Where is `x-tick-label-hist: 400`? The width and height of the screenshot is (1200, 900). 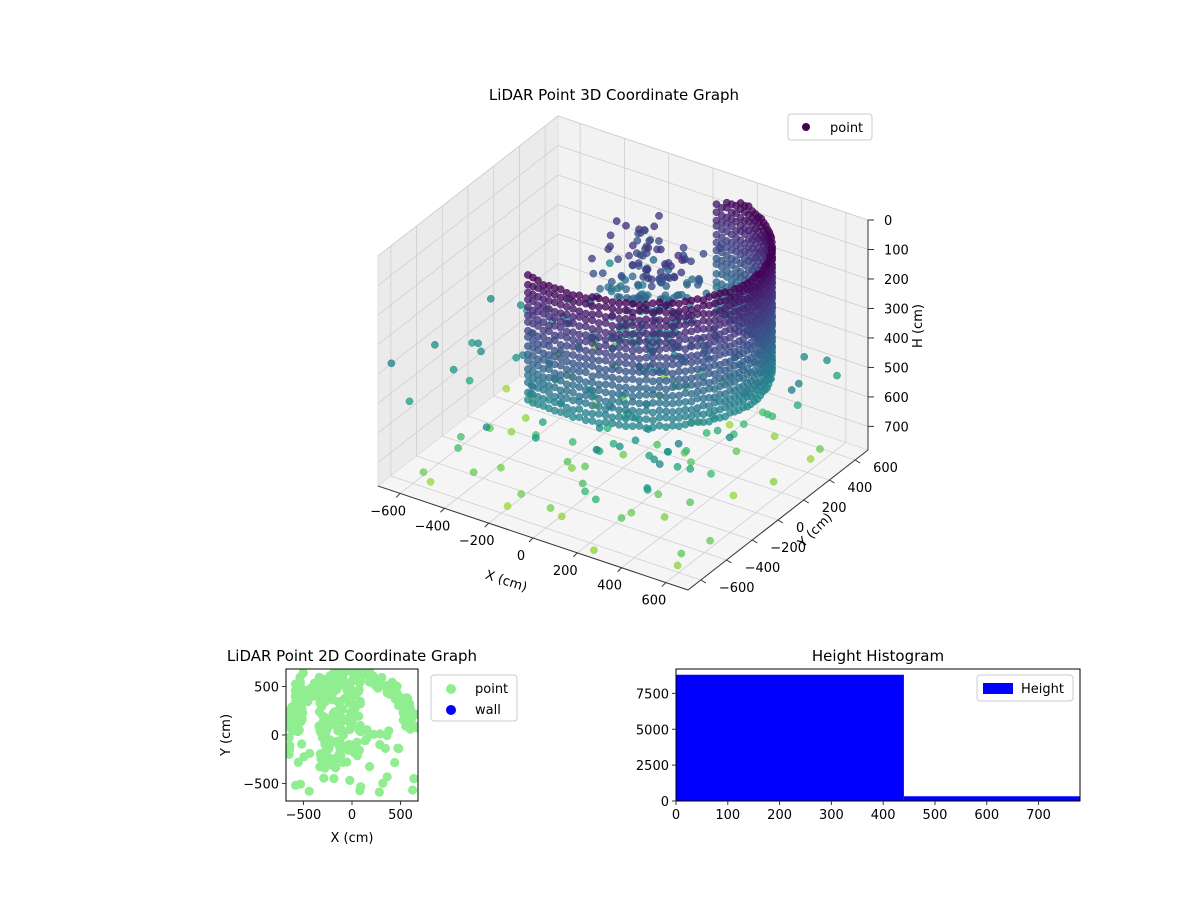
x-tick-label-hist: 400 is located at coordinates (883, 815).